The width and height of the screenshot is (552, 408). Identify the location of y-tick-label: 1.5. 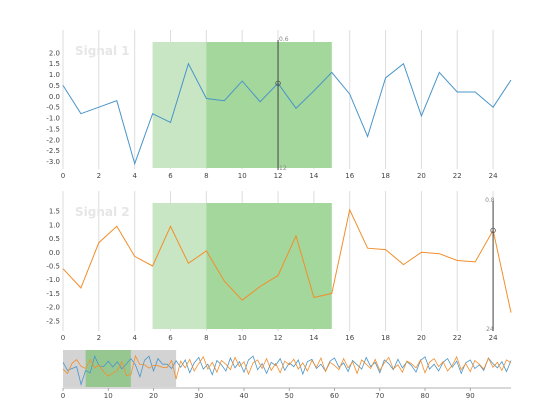
(54, 212).